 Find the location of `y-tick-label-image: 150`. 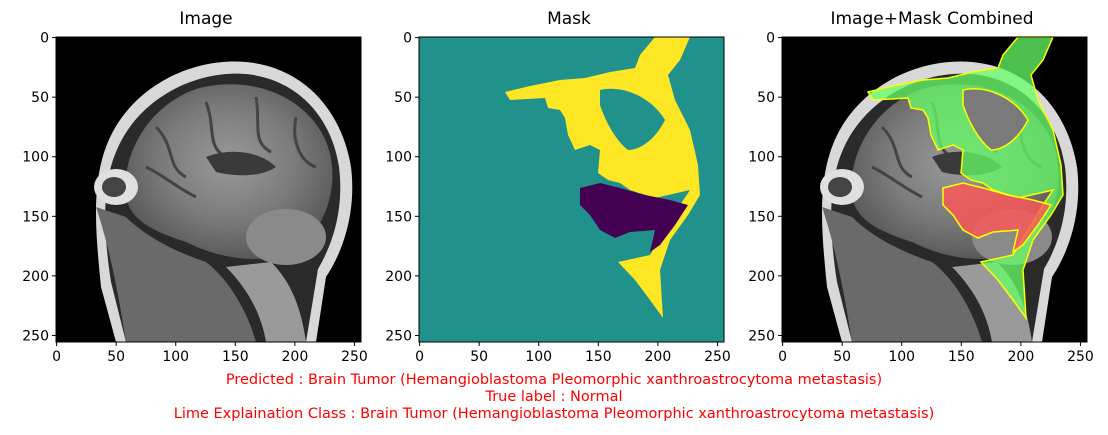

y-tick-label-image: 150 is located at coordinates (35, 217).